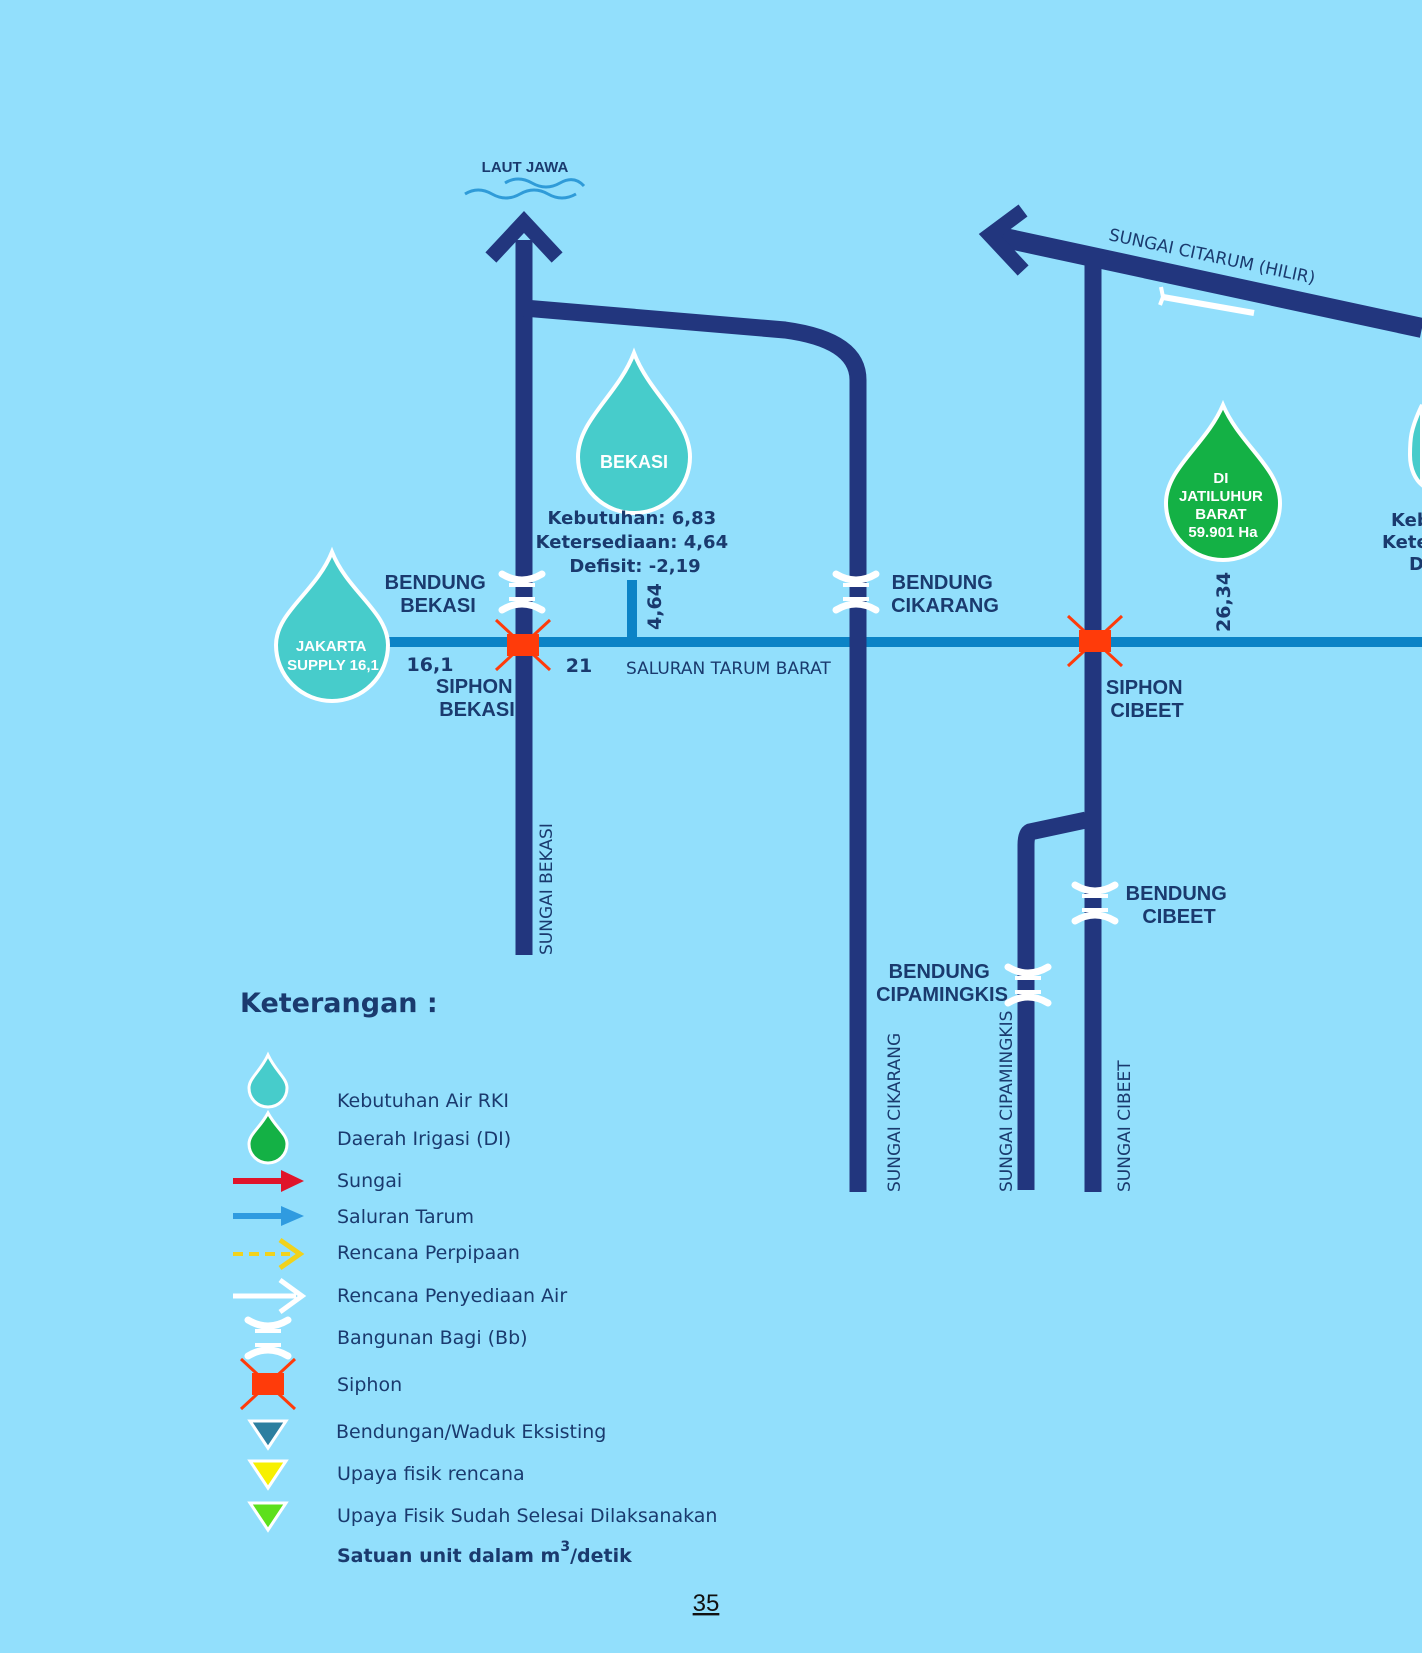  What do you see at coordinates (634, 431) in the screenshot?
I see `drop-bekasi-icon` at bounding box center [634, 431].